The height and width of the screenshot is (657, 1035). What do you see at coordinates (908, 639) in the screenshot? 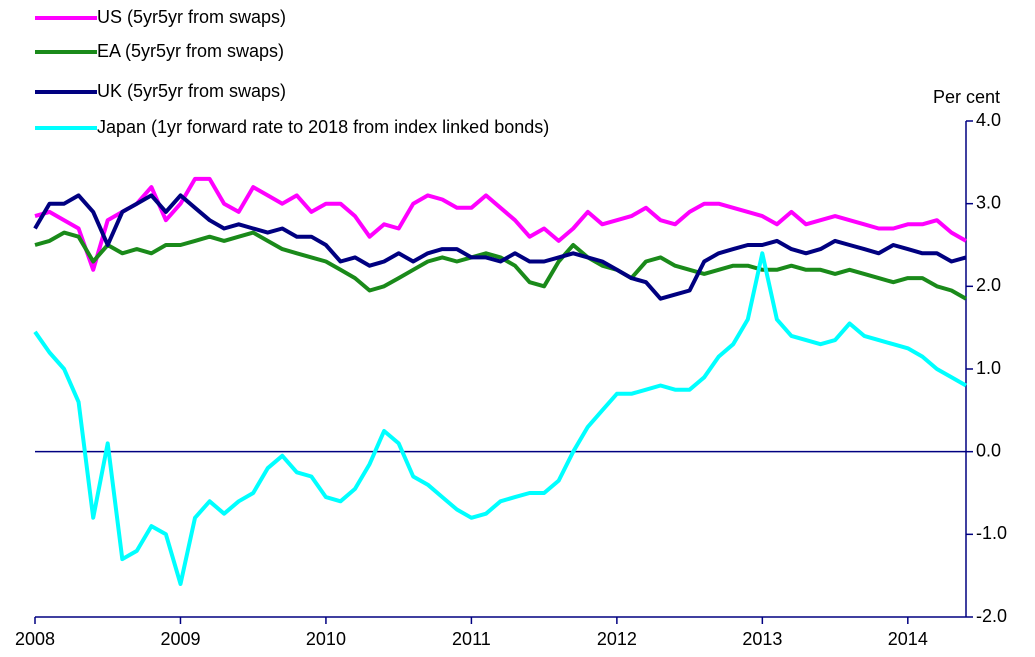
I see `x-tick-label: 2014` at bounding box center [908, 639].